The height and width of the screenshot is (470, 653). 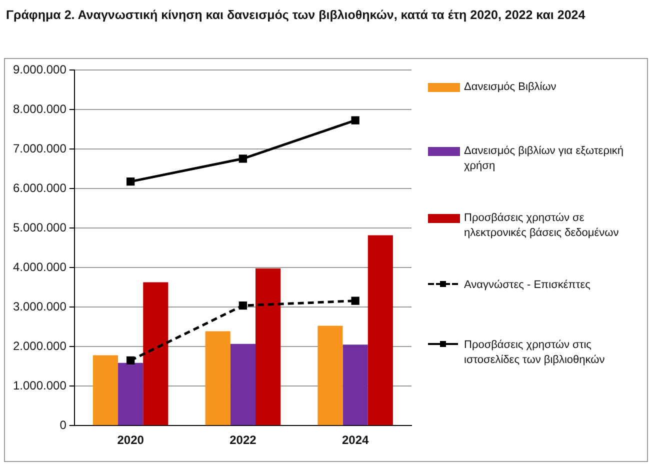 I want to click on legend-label: Προσβάσεις χρηστών σε ηλεκτρονικές βάσεις δεδομένων, so click(x=542, y=226).